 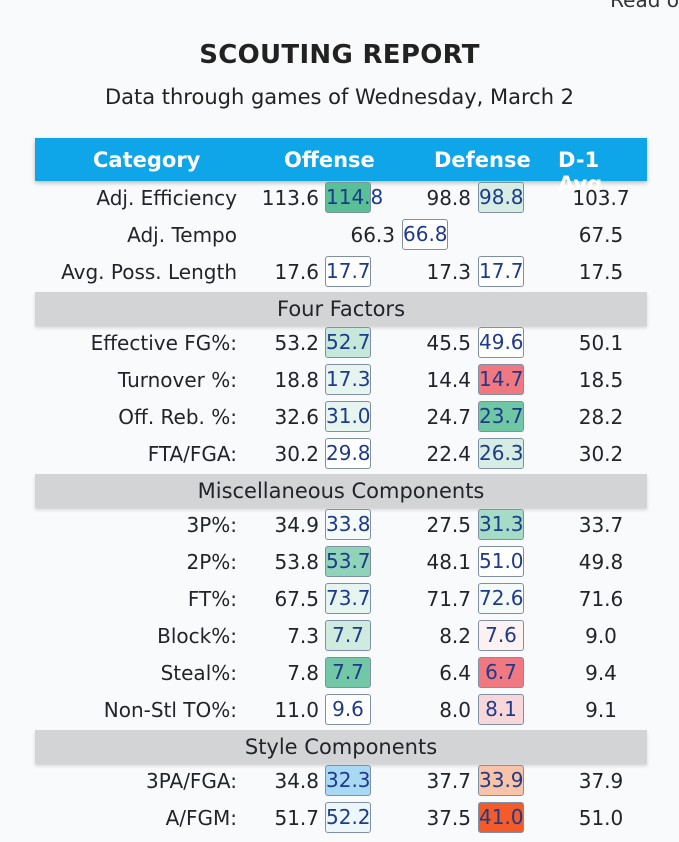 What do you see at coordinates (303, 636) in the screenshot?
I see `raw-value: 7.3` at bounding box center [303, 636].